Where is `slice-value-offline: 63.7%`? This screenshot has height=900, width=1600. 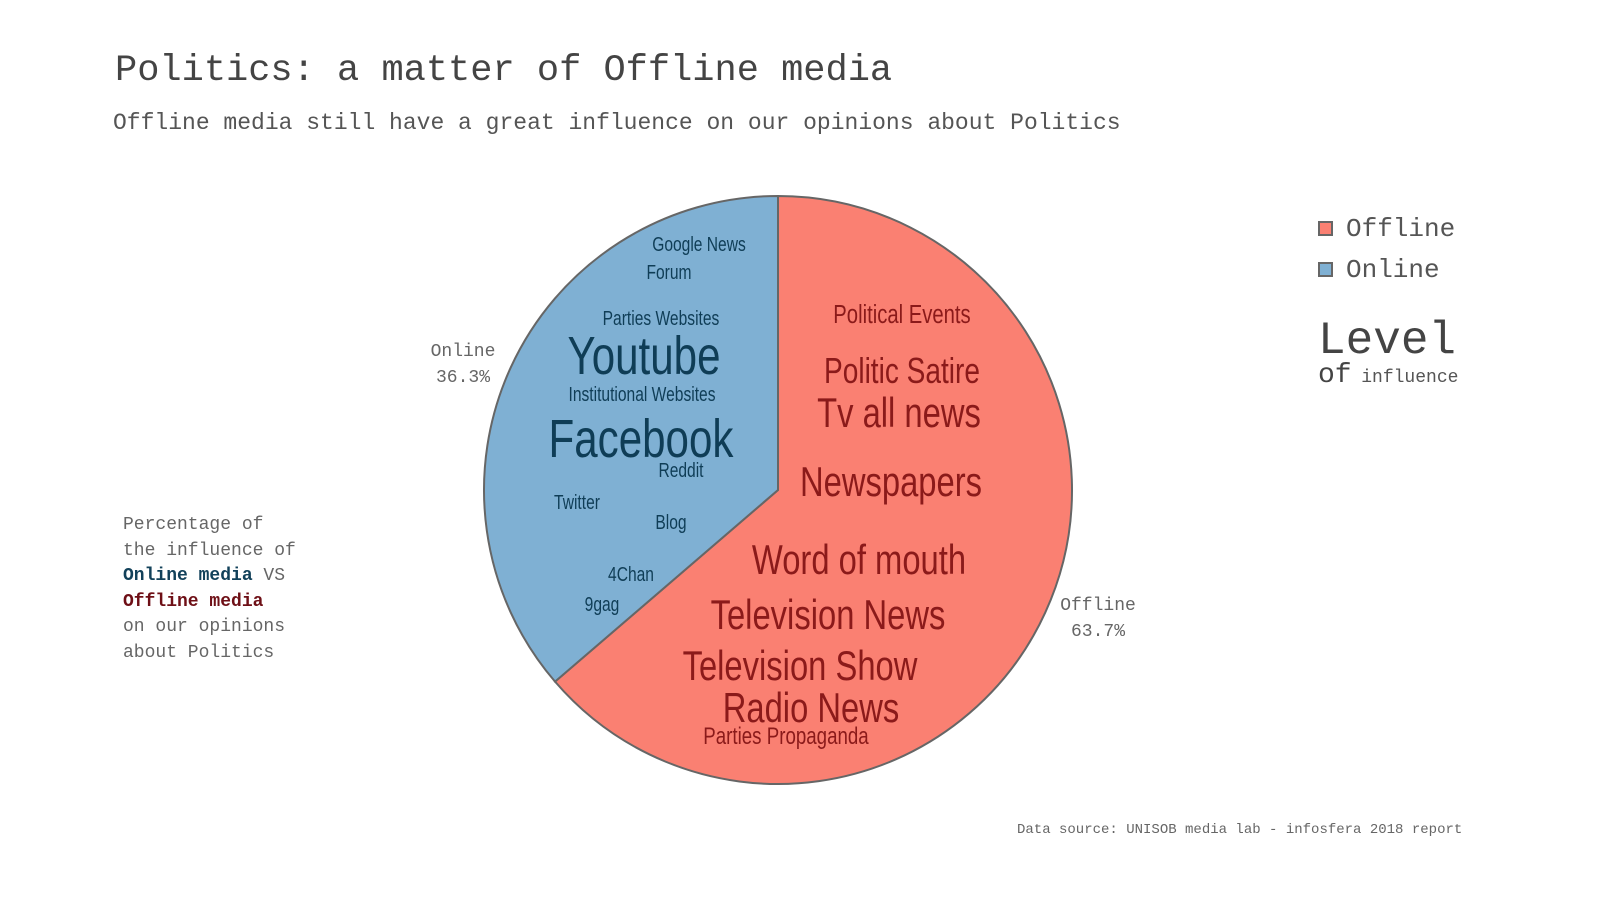
slice-value-offline: 63.7% is located at coordinates (1098, 632).